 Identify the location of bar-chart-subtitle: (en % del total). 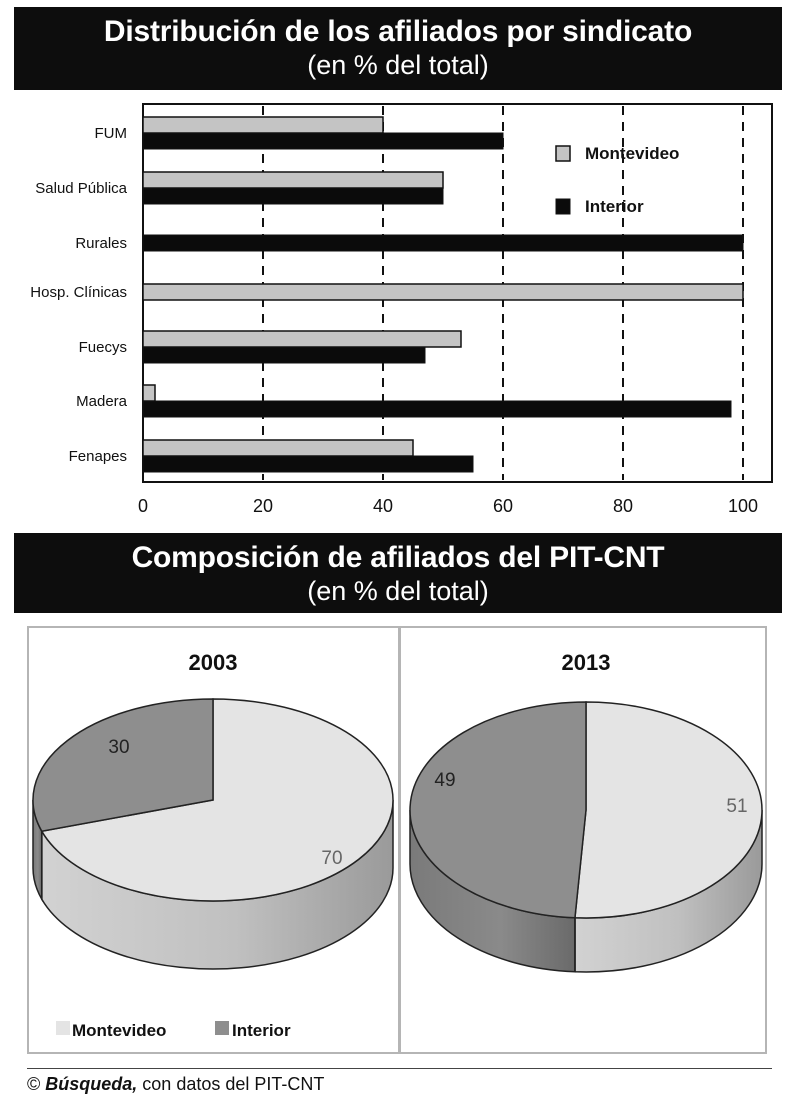
(398, 65).